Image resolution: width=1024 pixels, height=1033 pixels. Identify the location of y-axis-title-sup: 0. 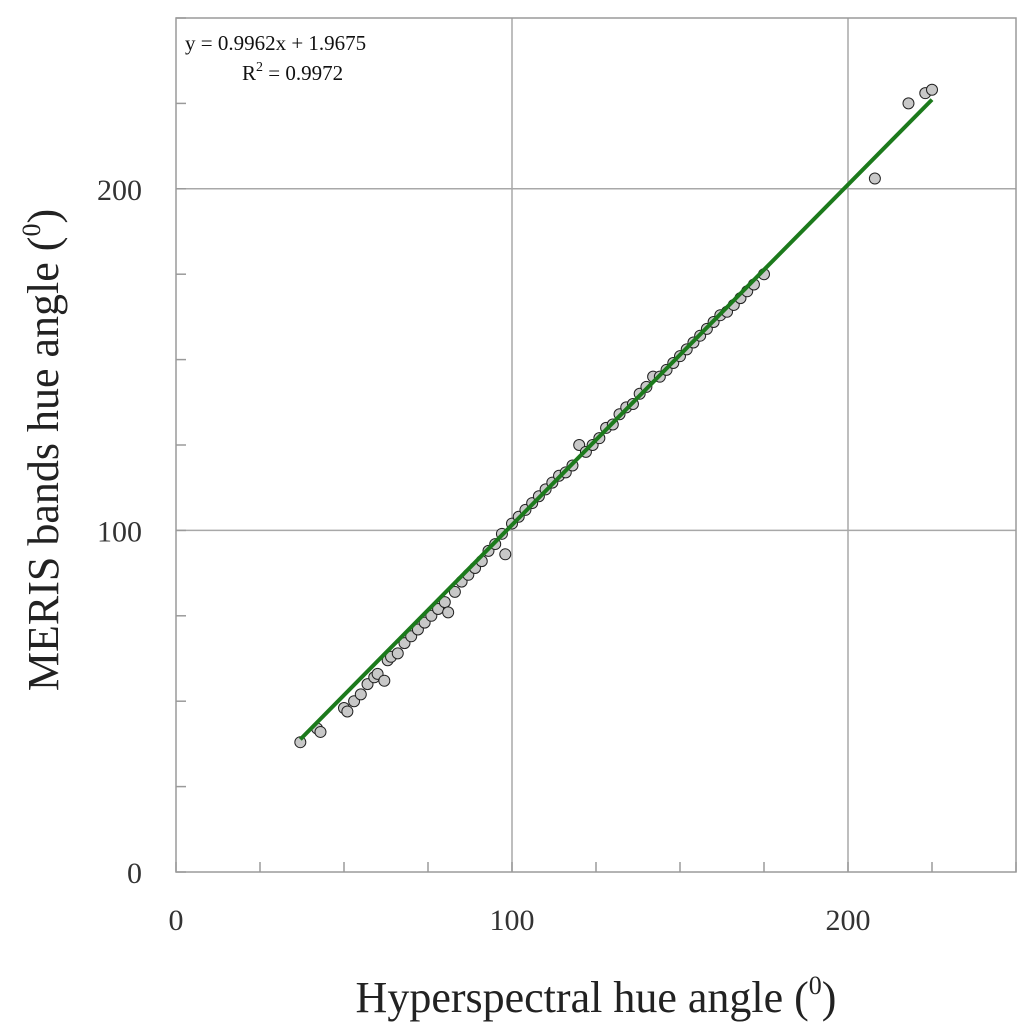
(31, 230).